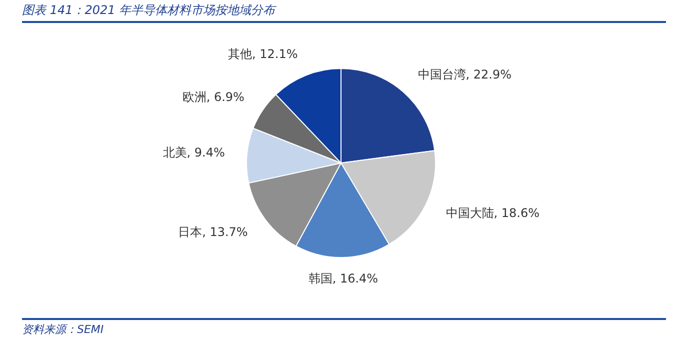  What do you see at coordinates (193, 153) in the screenshot?
I see `slice-label: 北美, 9.4%` at bounding box center [193, 153].